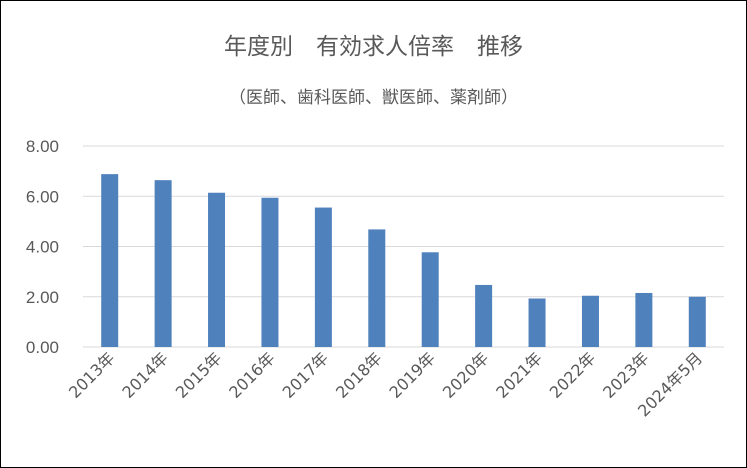 The height and width of the screenshot is (468, 747). I want to click on x-tick-label: 2021年, so click(519, 375).